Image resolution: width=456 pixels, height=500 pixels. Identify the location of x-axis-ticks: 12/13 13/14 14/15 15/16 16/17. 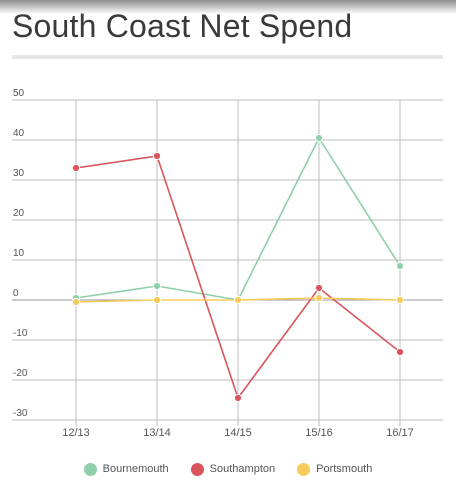
(238, 433).